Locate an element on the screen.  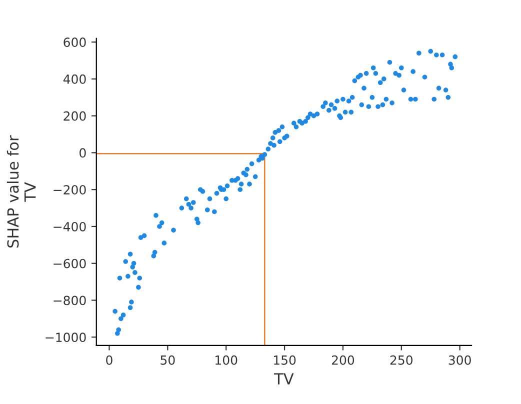
x-tick-label: 150 is located at coordinates (285, 360).